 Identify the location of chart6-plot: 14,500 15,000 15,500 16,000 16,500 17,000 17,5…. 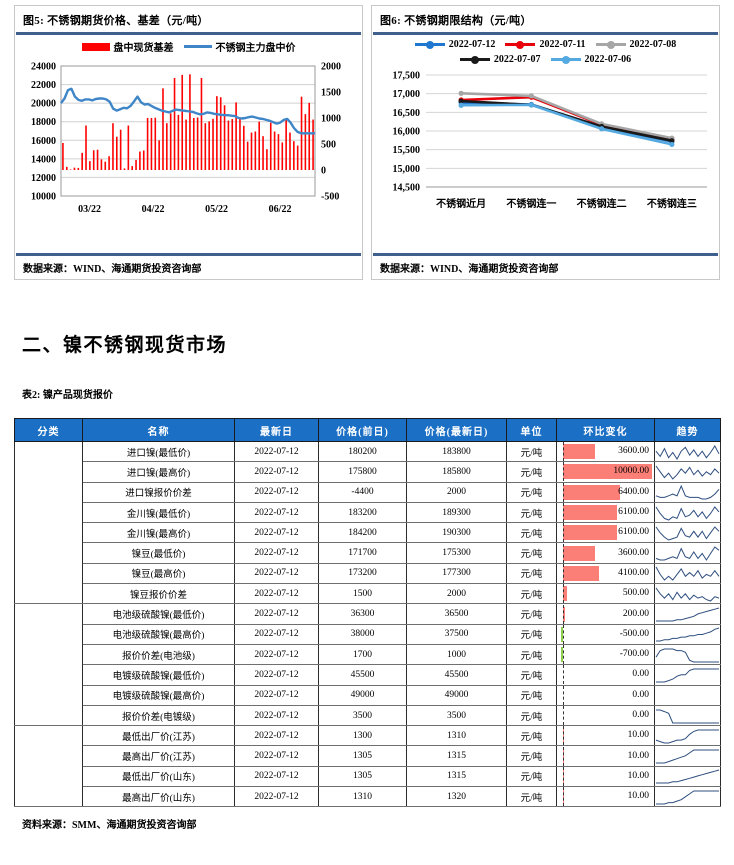
(545, 162).